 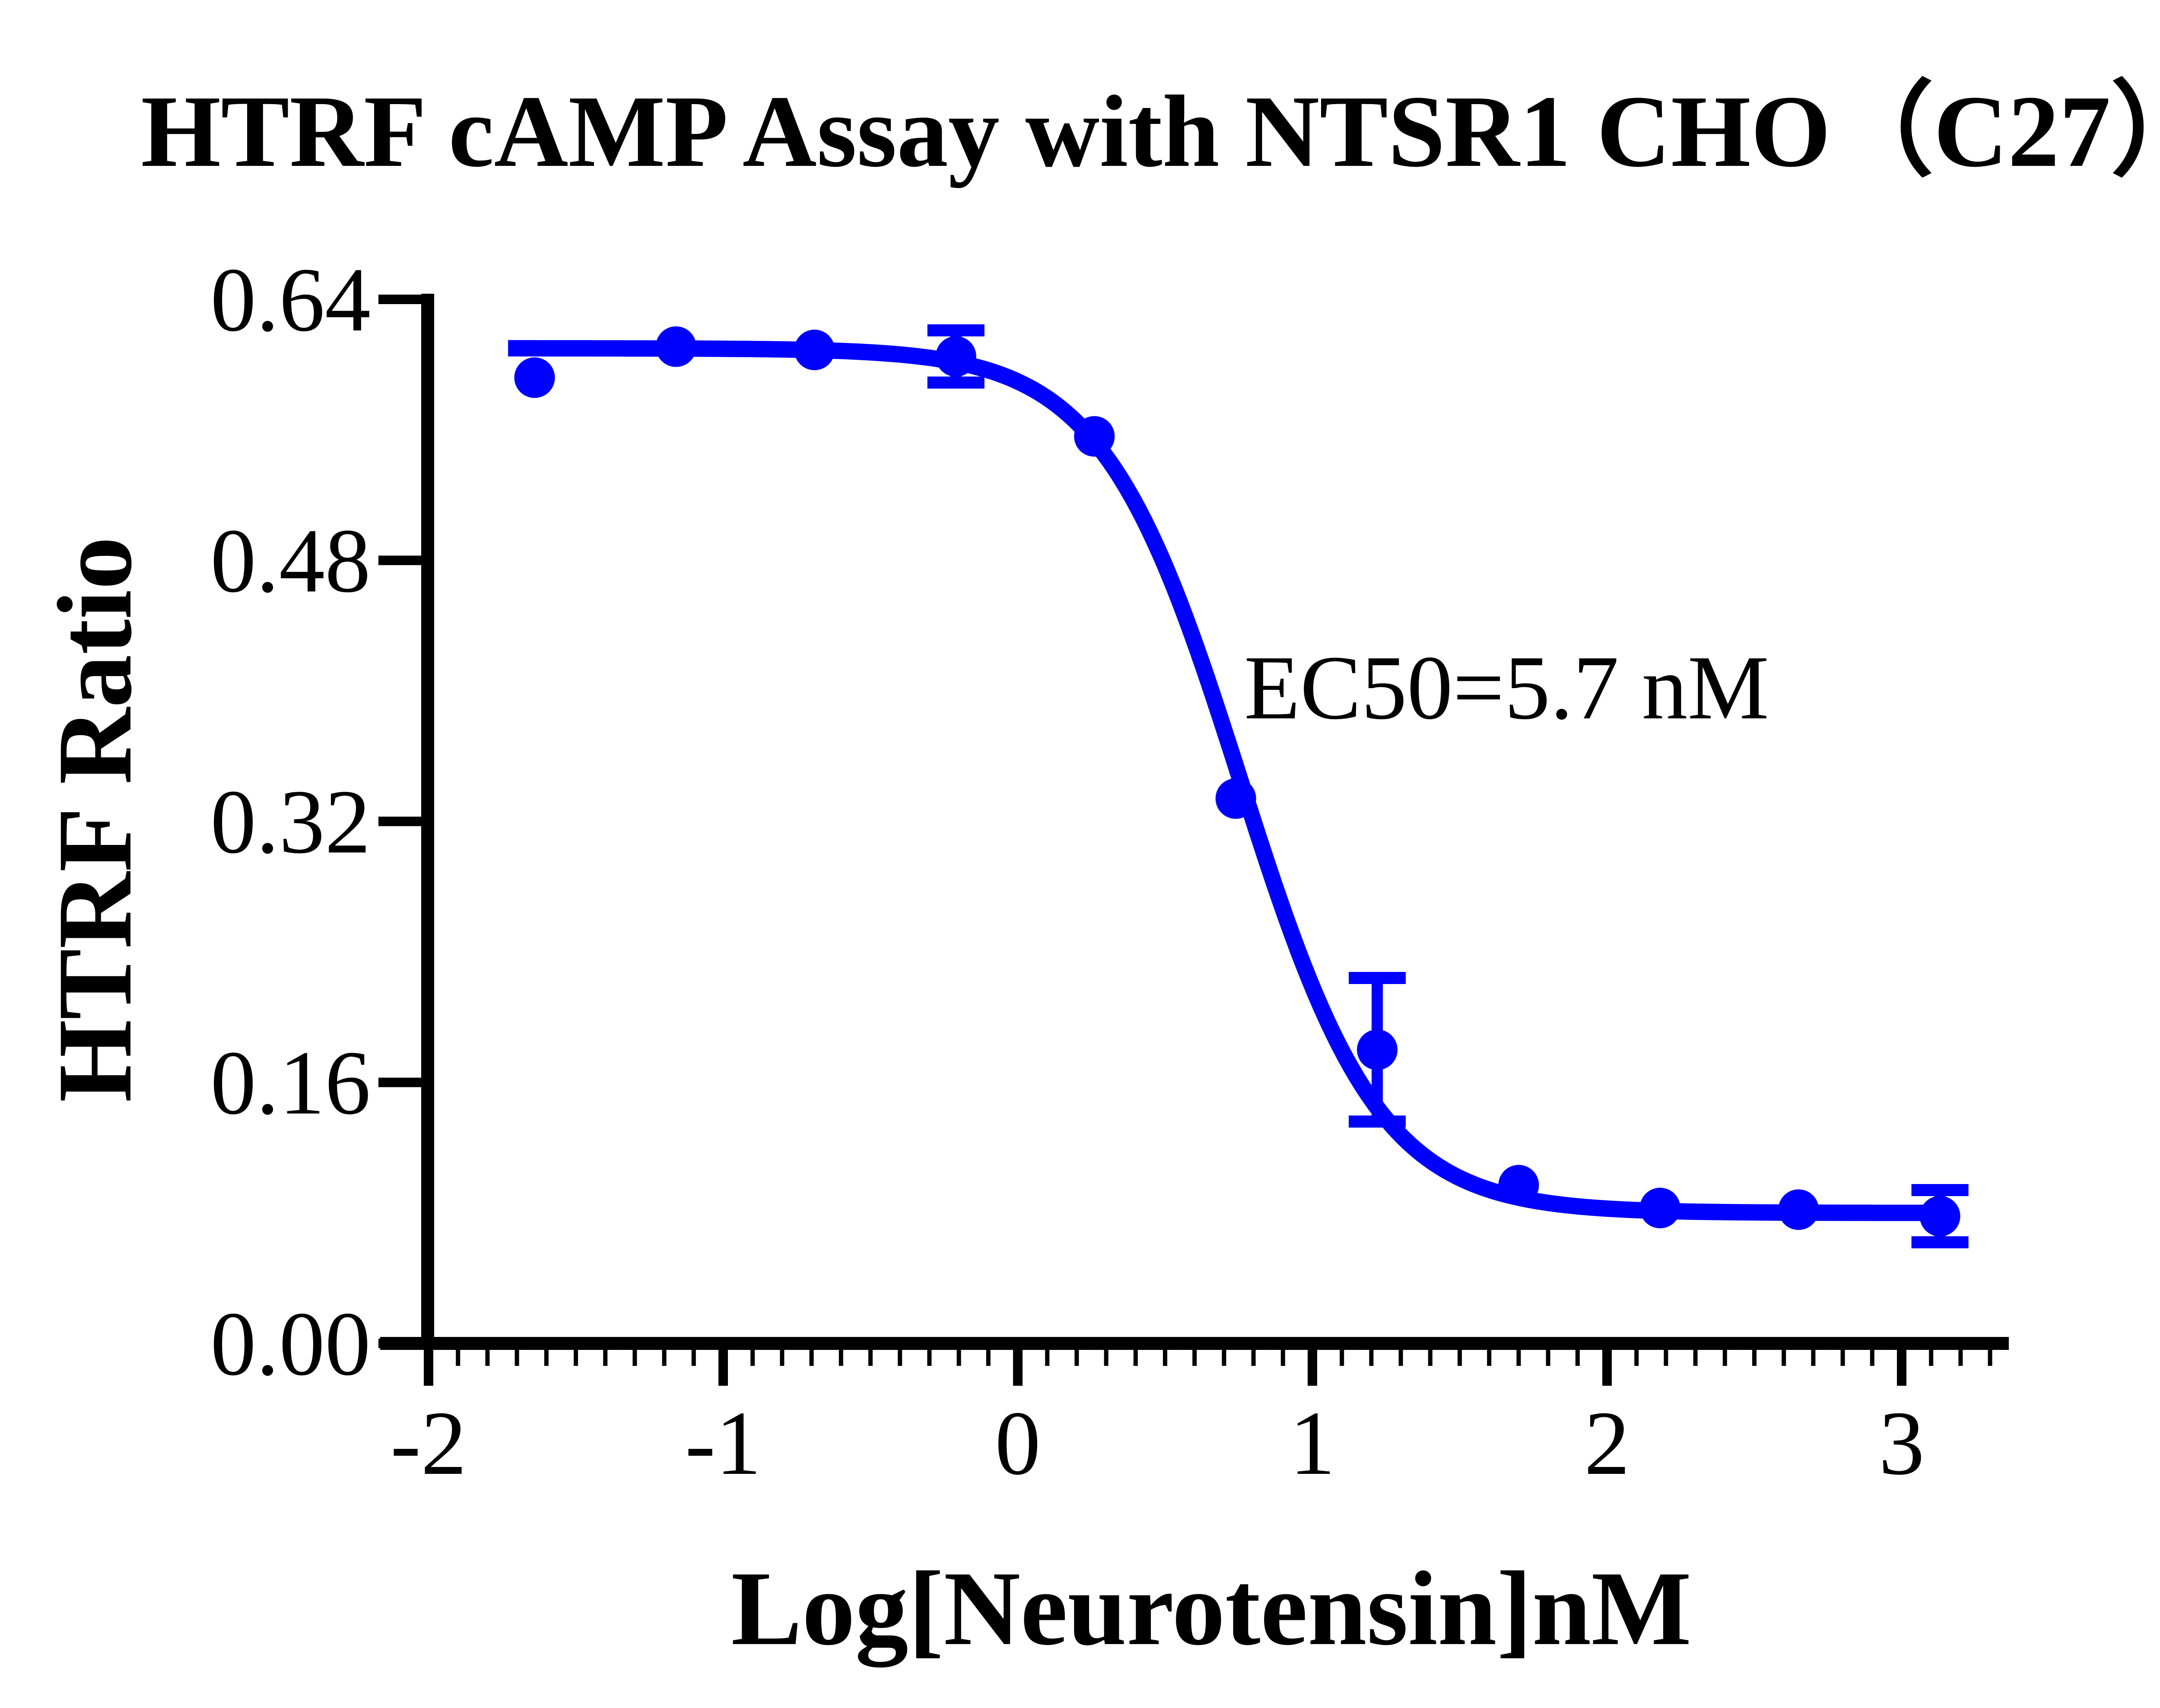 I want to click on x-tick-label: 0, so click(x=1018, y=1443).